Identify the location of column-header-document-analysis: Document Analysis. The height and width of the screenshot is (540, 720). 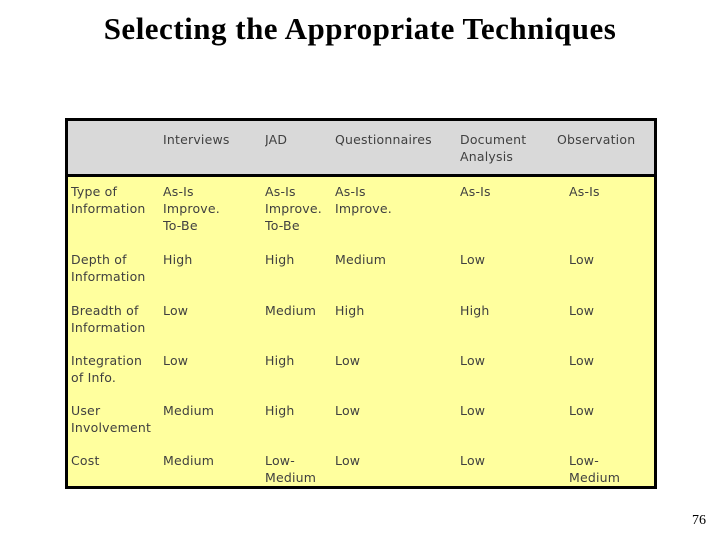
(493, 148).